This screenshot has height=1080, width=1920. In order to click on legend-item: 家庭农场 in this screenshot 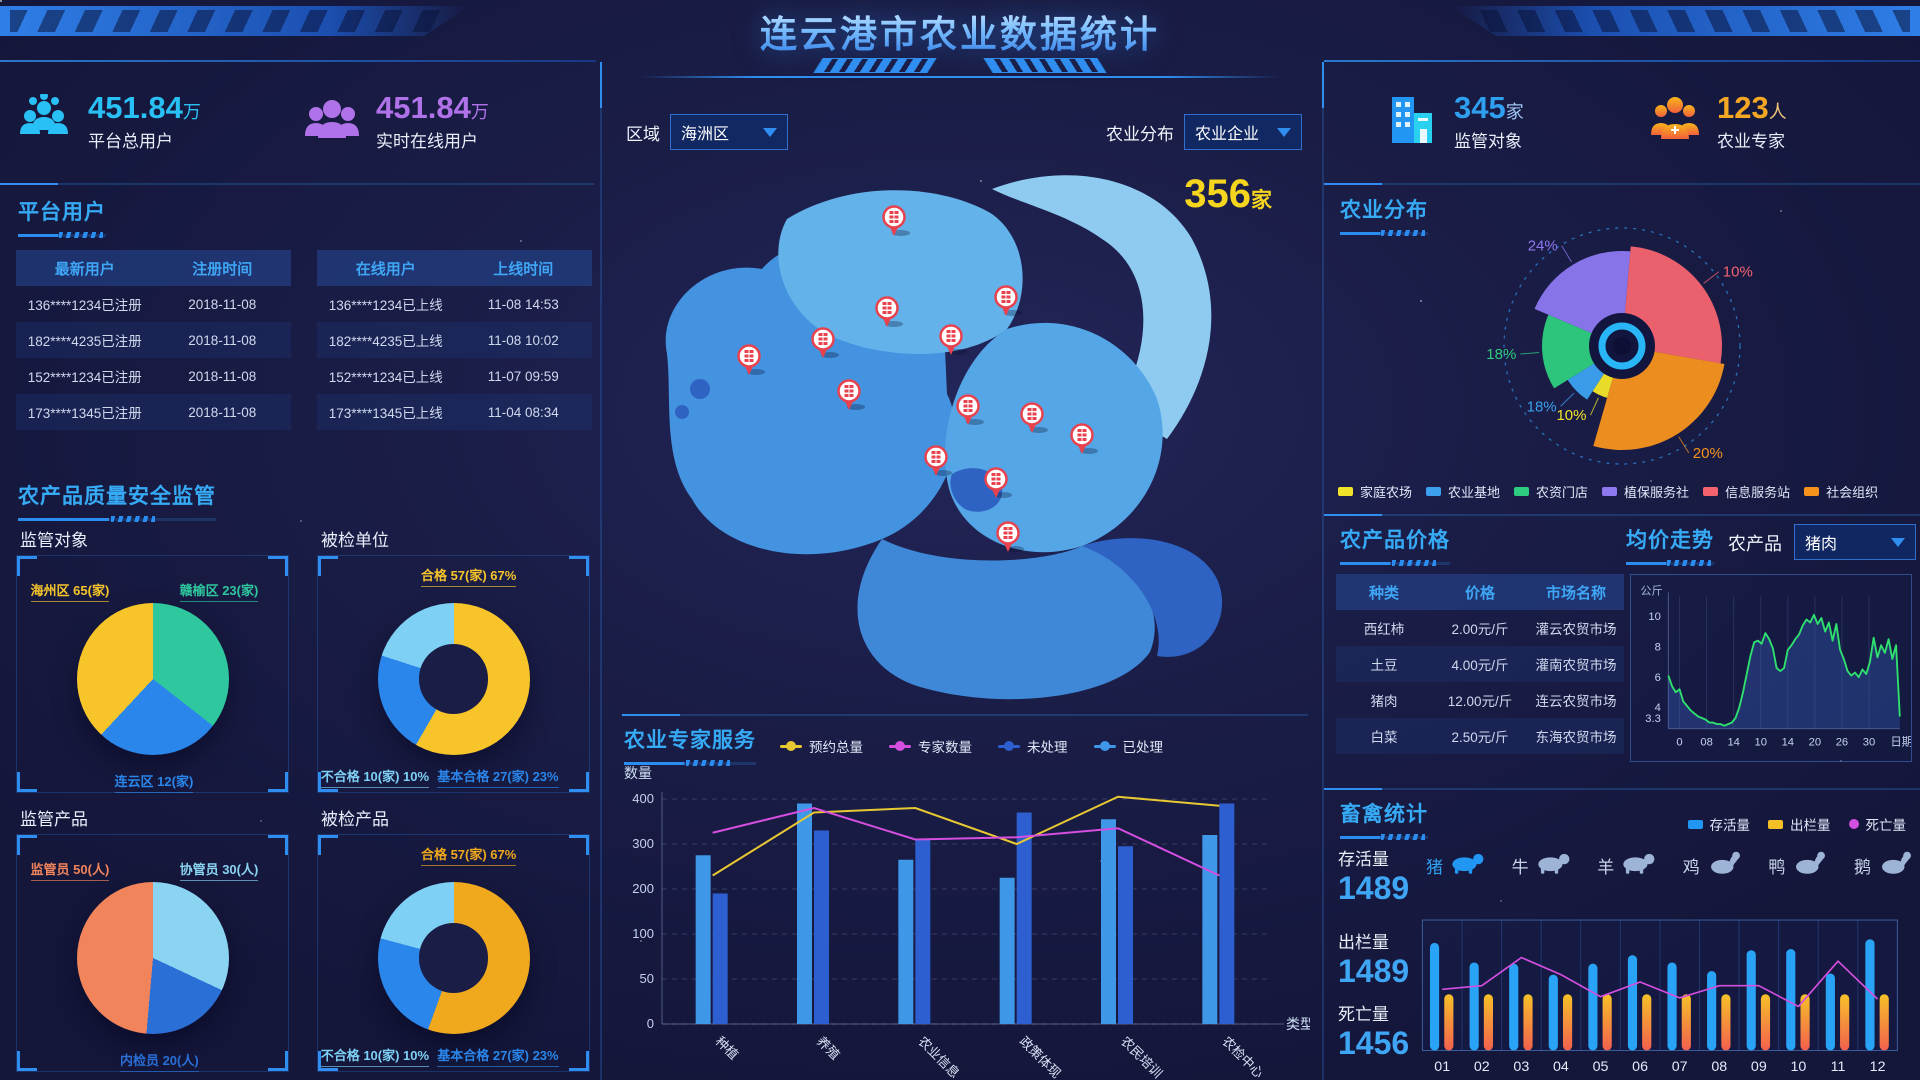, I will do `click(1375, 491)`.